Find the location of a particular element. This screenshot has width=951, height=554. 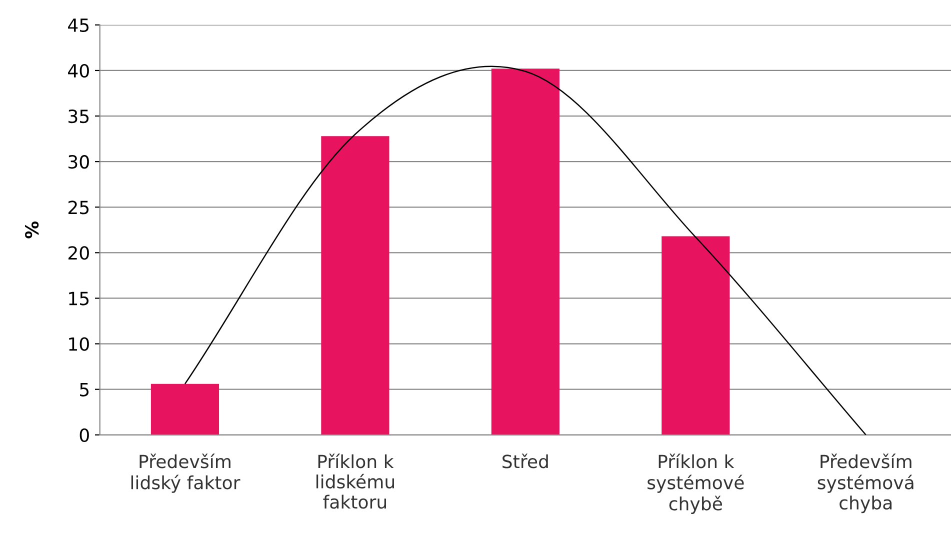

x-tick-label: Příklon k lidskému faktoru is located at coordinates (355, 481).